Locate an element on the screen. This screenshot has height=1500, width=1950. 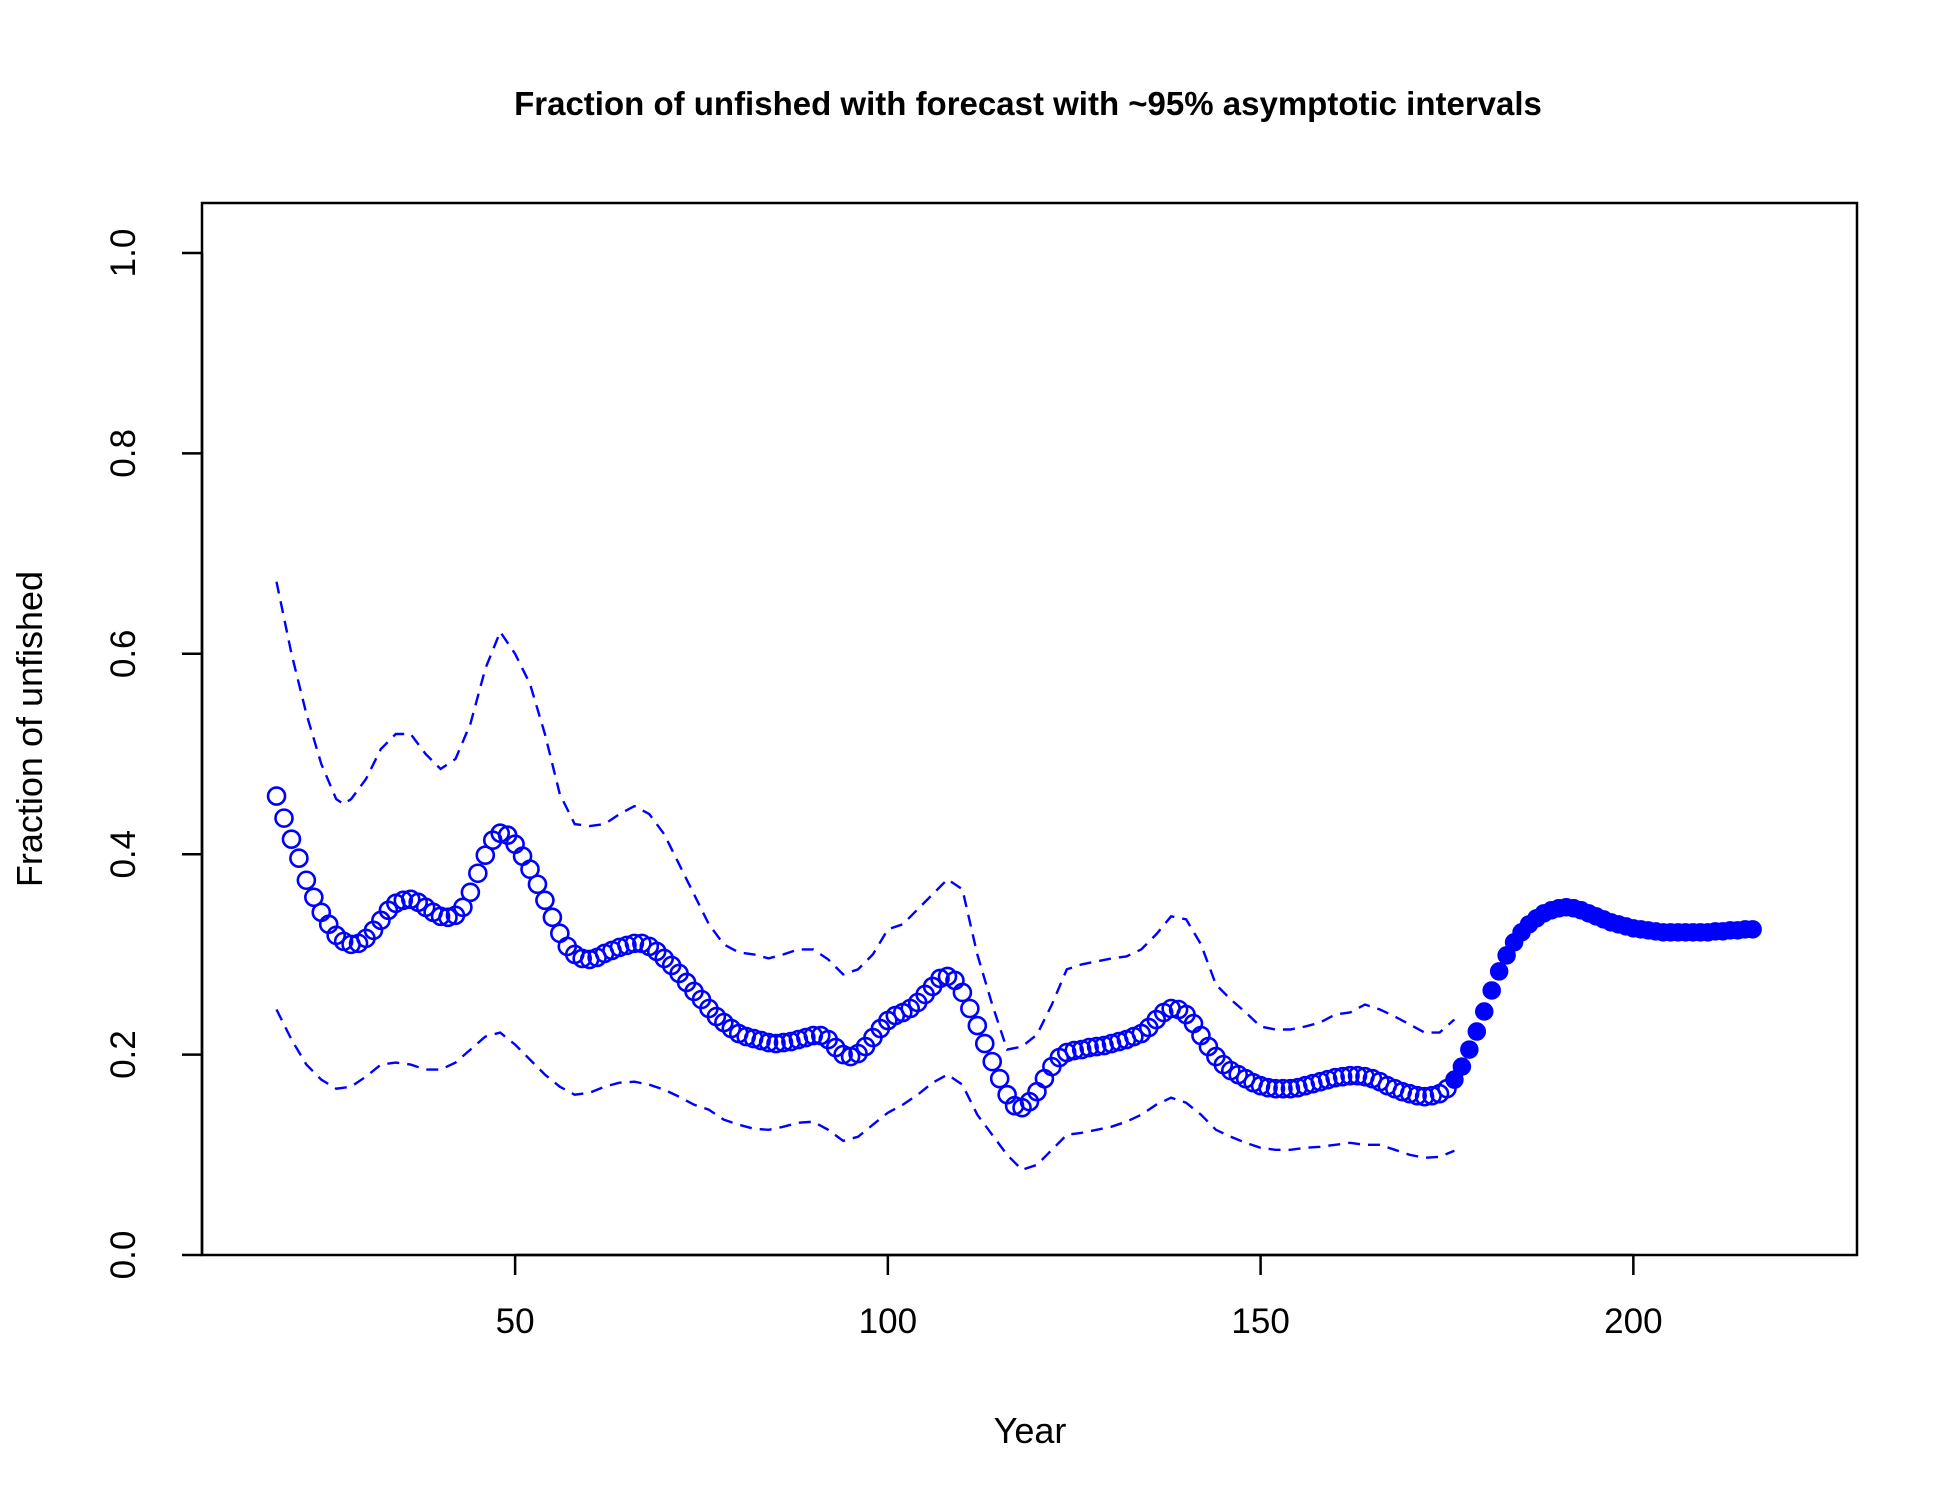
y-tick-label: 0.2 is located at coordinates (123, 1054).